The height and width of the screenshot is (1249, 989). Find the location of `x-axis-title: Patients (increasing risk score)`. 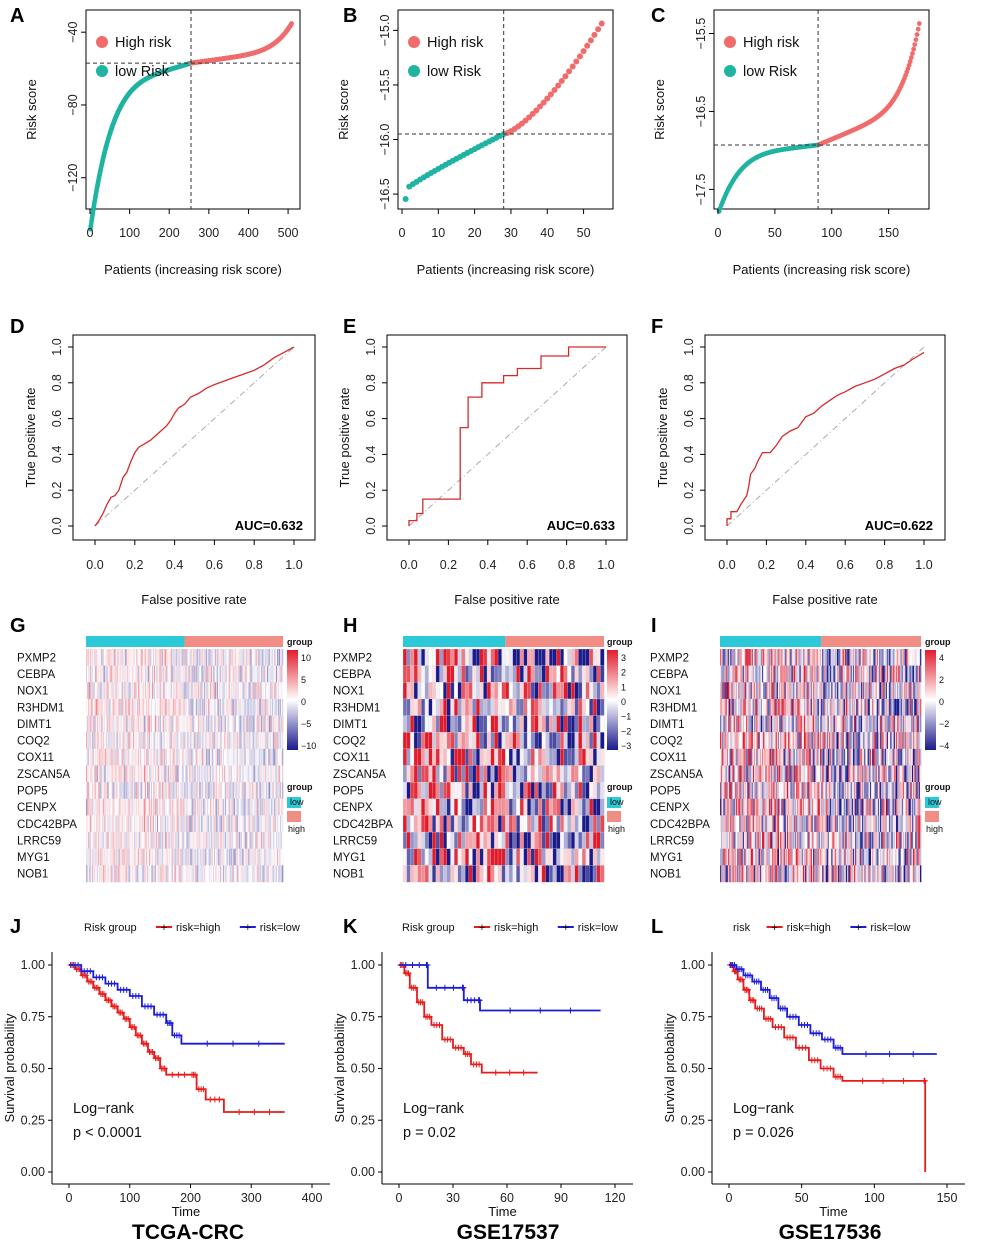

x-axis-title: Patients (increasing risk score) is located at coordinates (506, 269).